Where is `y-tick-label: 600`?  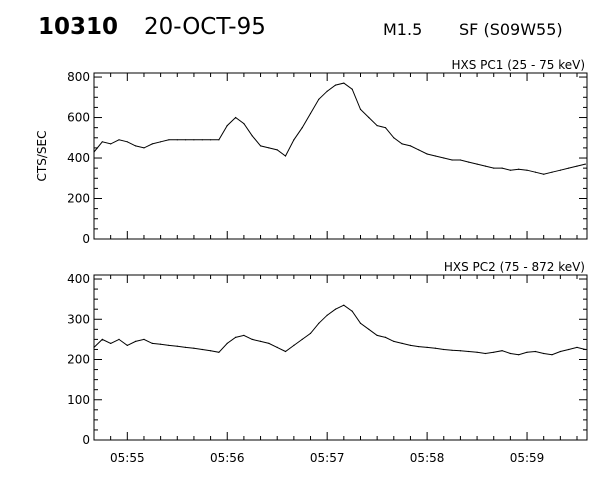
y-tick-label: 600 is located at coordinates (78, 118).